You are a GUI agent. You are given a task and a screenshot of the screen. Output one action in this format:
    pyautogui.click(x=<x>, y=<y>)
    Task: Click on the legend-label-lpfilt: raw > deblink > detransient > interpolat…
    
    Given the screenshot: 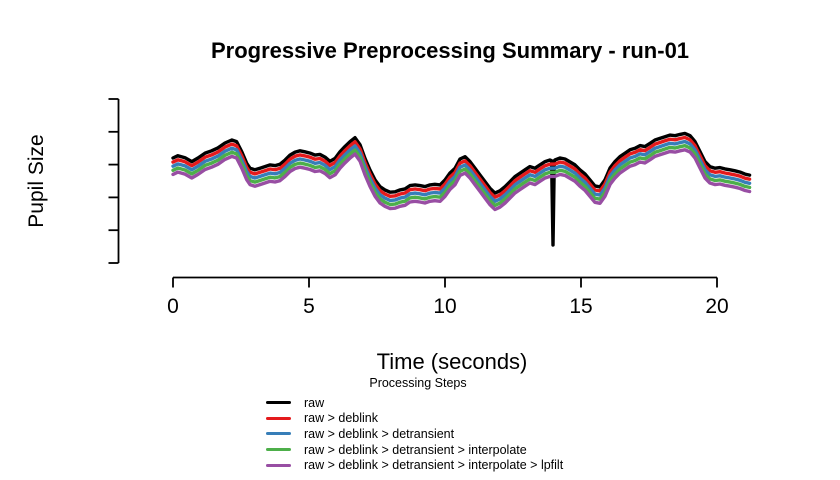 What is the action you would take?
    pyautogui.click(x=434, y=465)
    